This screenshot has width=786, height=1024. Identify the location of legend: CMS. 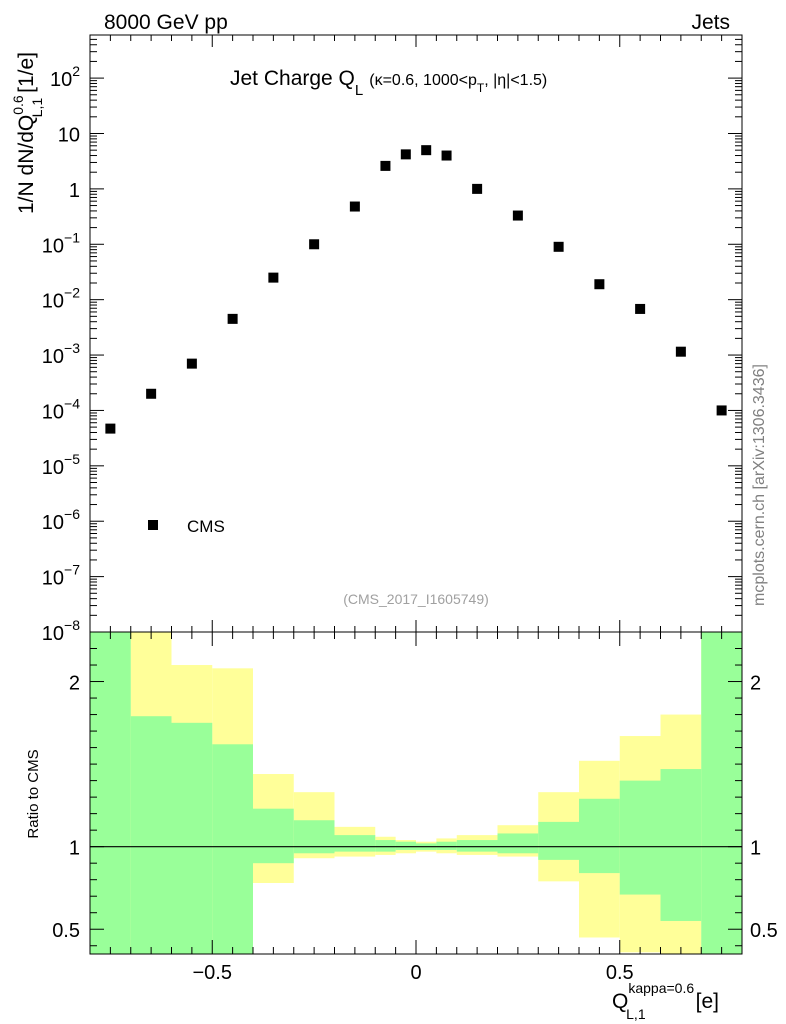
(186, 526).